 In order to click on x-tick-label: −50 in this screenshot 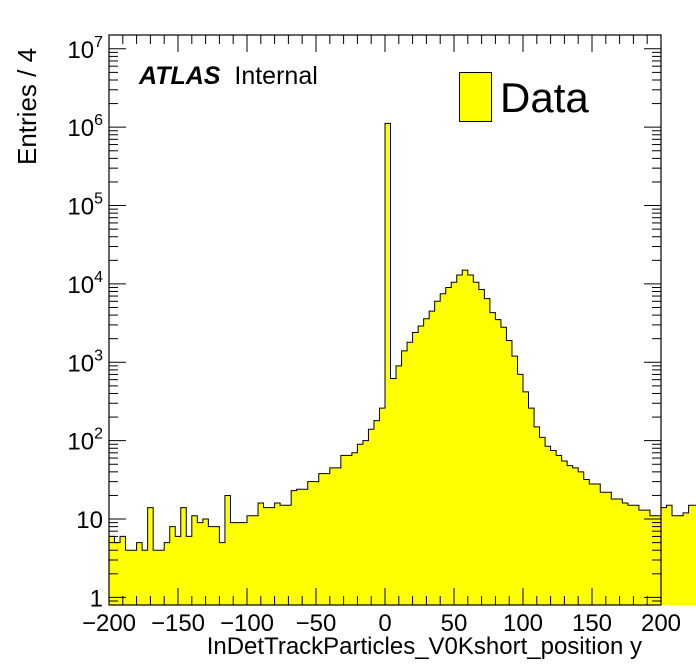, I will do `click(316, 623)`.